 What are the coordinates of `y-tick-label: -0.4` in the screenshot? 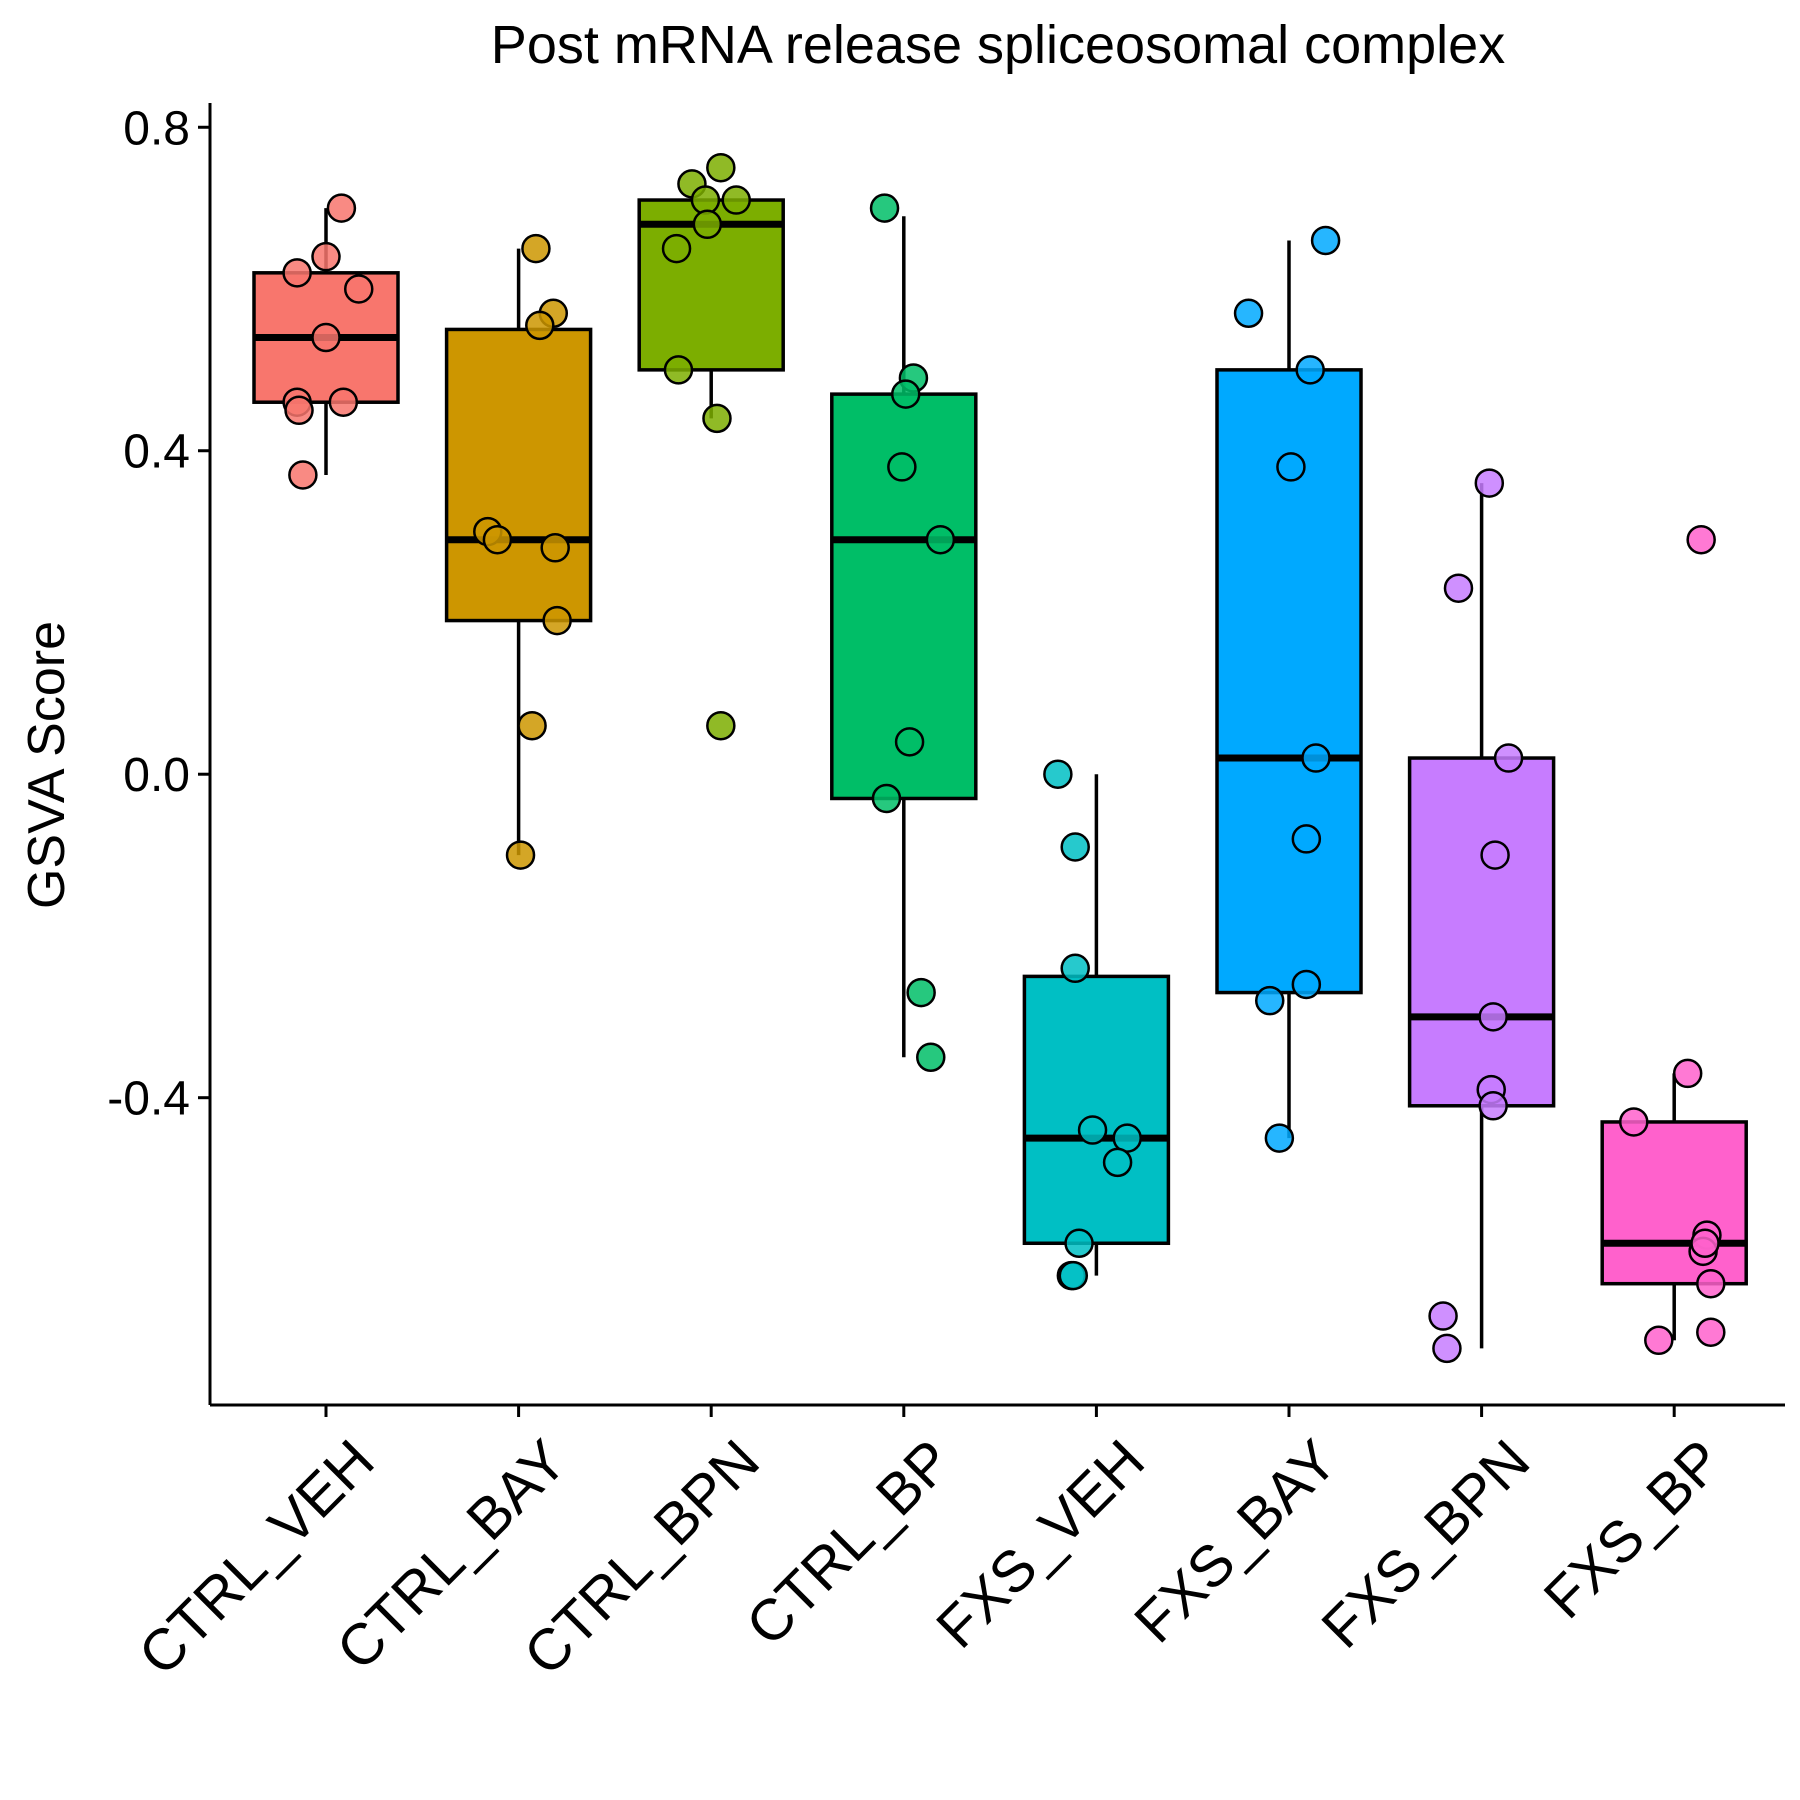 It's located at (148, 1099).